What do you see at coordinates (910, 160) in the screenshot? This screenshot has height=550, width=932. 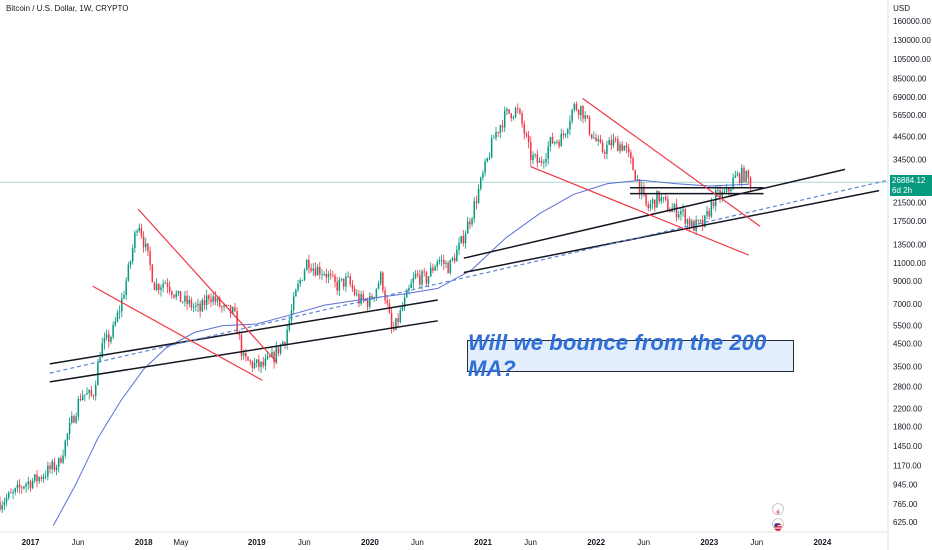 I see `y-tick-label: 34500.00` at bounding box center [910, 160].